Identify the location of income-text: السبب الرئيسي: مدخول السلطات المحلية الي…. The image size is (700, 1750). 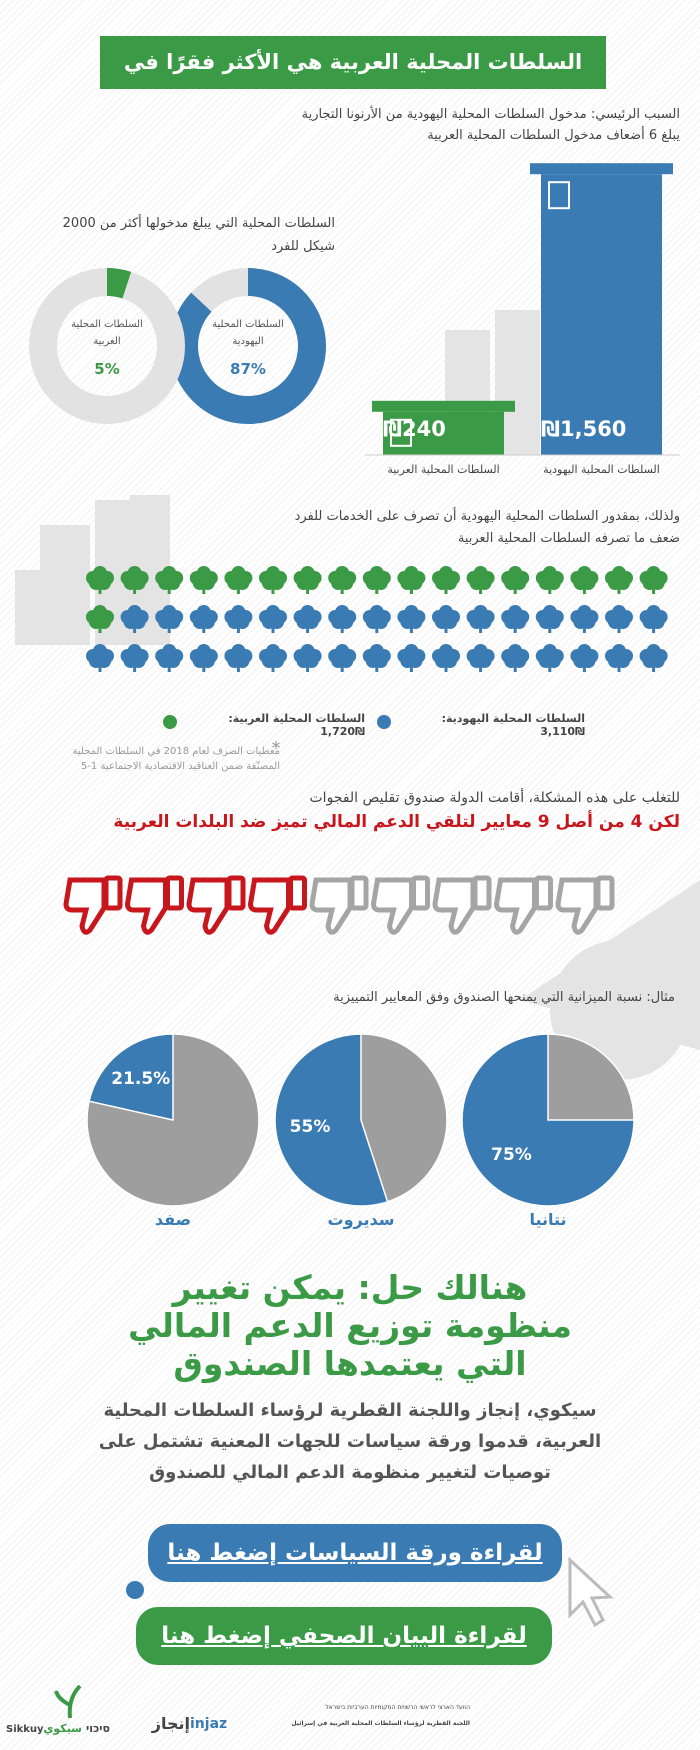
(490, 125).